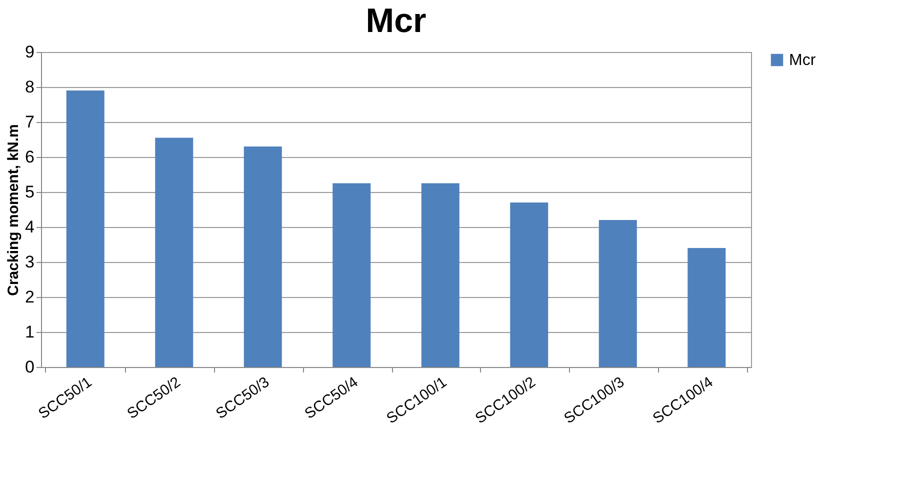 The image size is (905, 504). What do you see at coordinates (29, 227) in the screenshot?
I see `y-tick-label: 4` at bounding box center [29, 227].